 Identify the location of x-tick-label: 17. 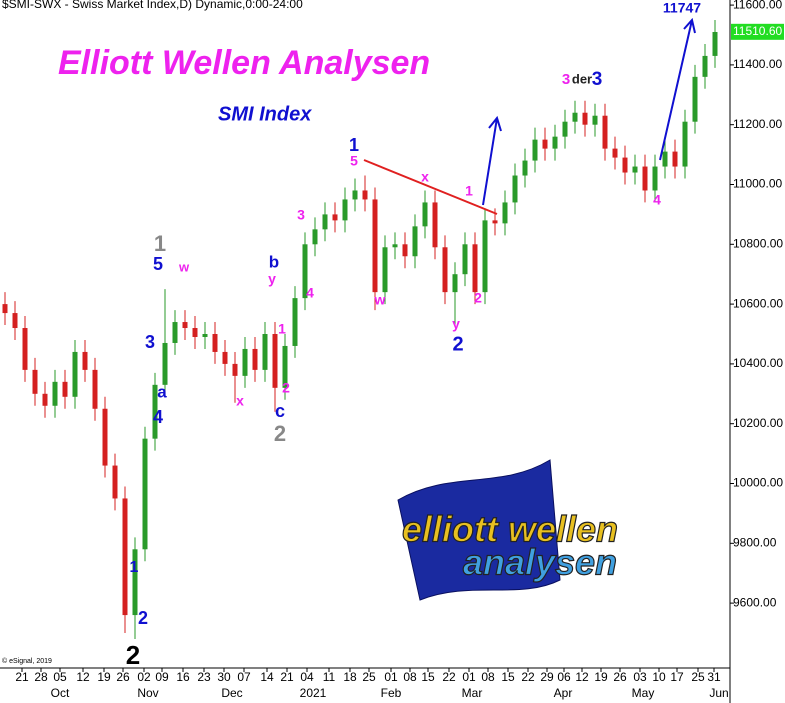
(677, 677).